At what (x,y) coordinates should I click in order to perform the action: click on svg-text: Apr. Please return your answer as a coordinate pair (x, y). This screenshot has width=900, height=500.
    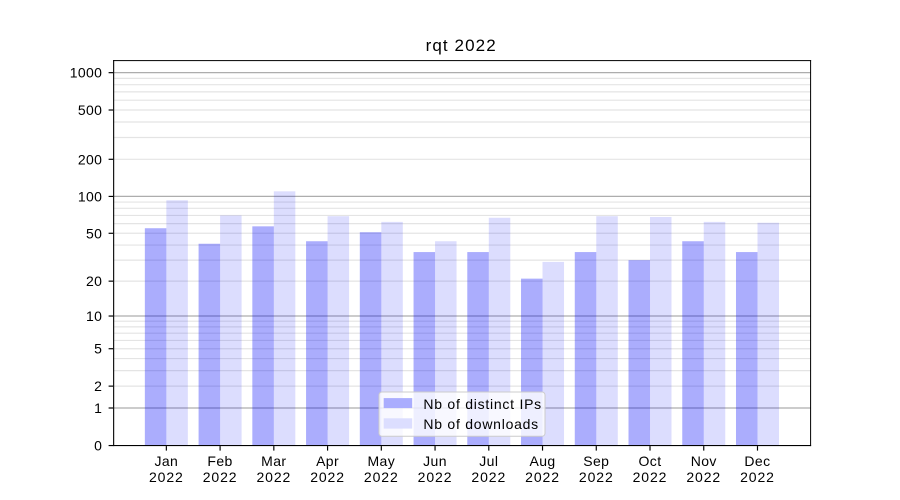
    Looking at the image, I should click on (327, 461).